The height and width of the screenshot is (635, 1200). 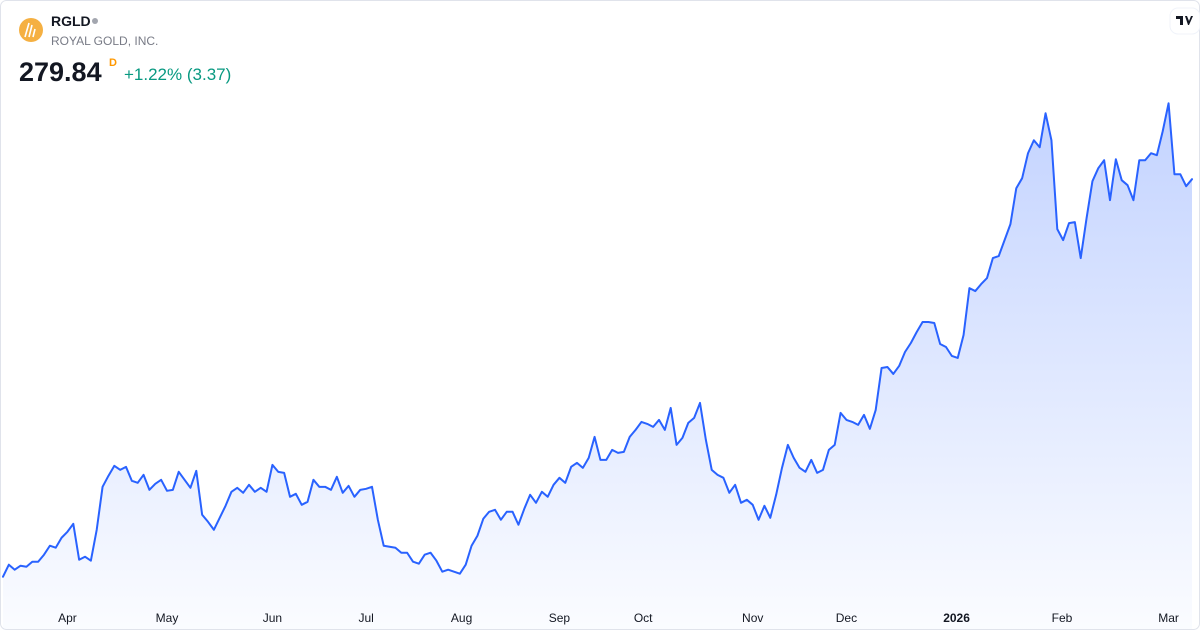 I want to click on x-tick-label: Oct, so click(x=643, y=618).